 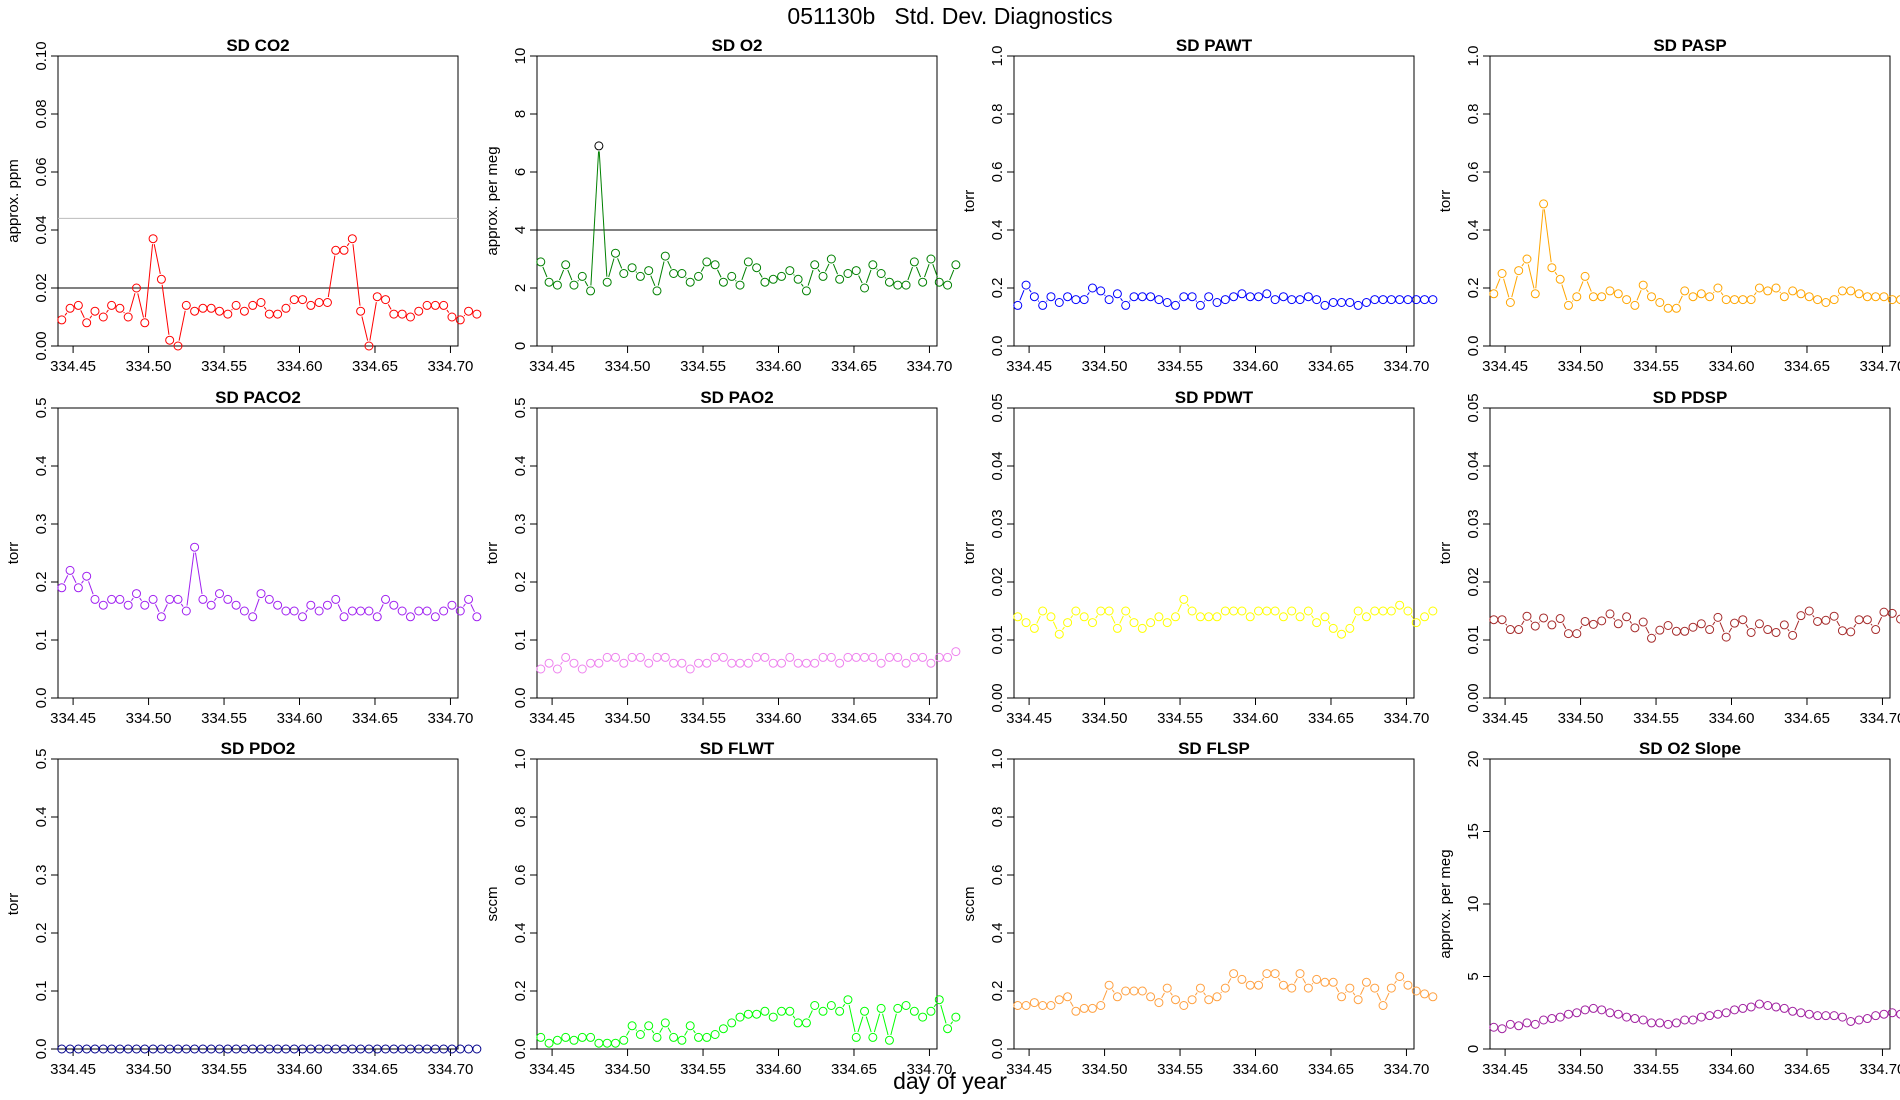 What do you see at coordinates (520, 114) in the screenshot?
I see `y-tick-label: 8` at bounding box center [520, 114].